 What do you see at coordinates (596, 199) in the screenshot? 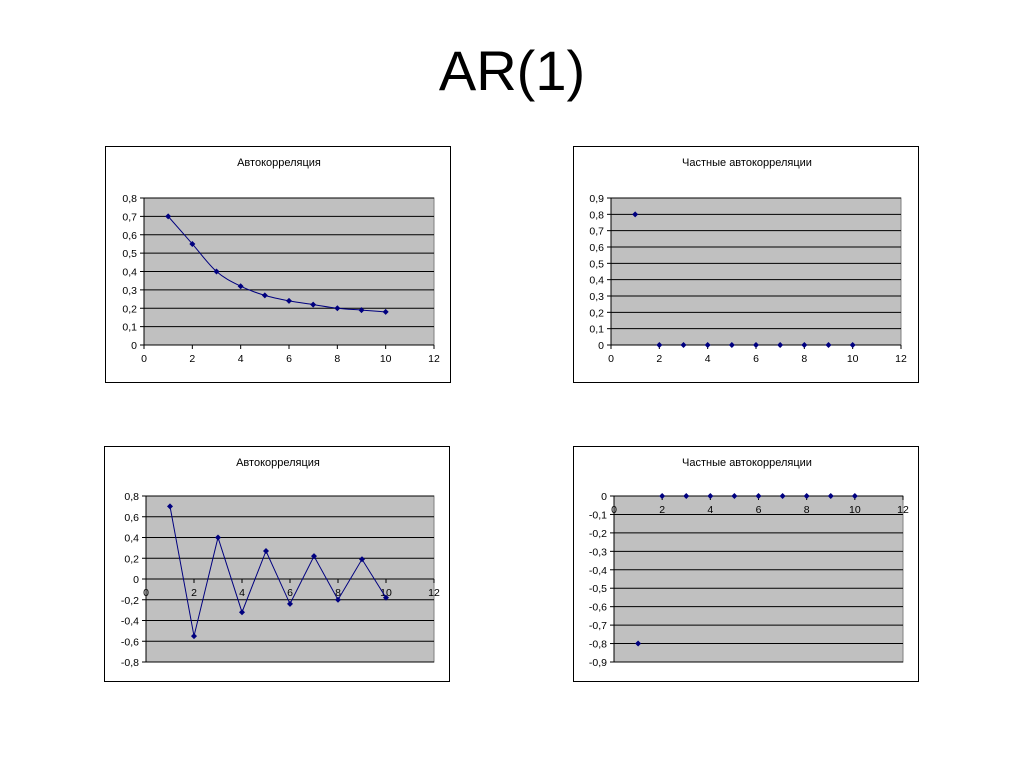
I see `y-tick-label: 0,9` at bounding box center [596, 199].